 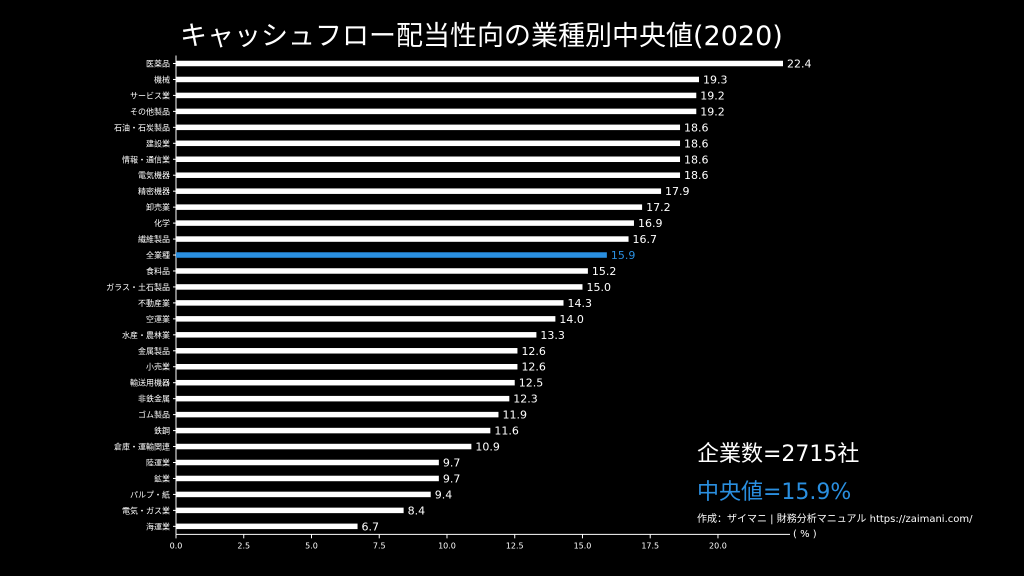 I want to click on category-label: 機械, so click(x=162, y=79).